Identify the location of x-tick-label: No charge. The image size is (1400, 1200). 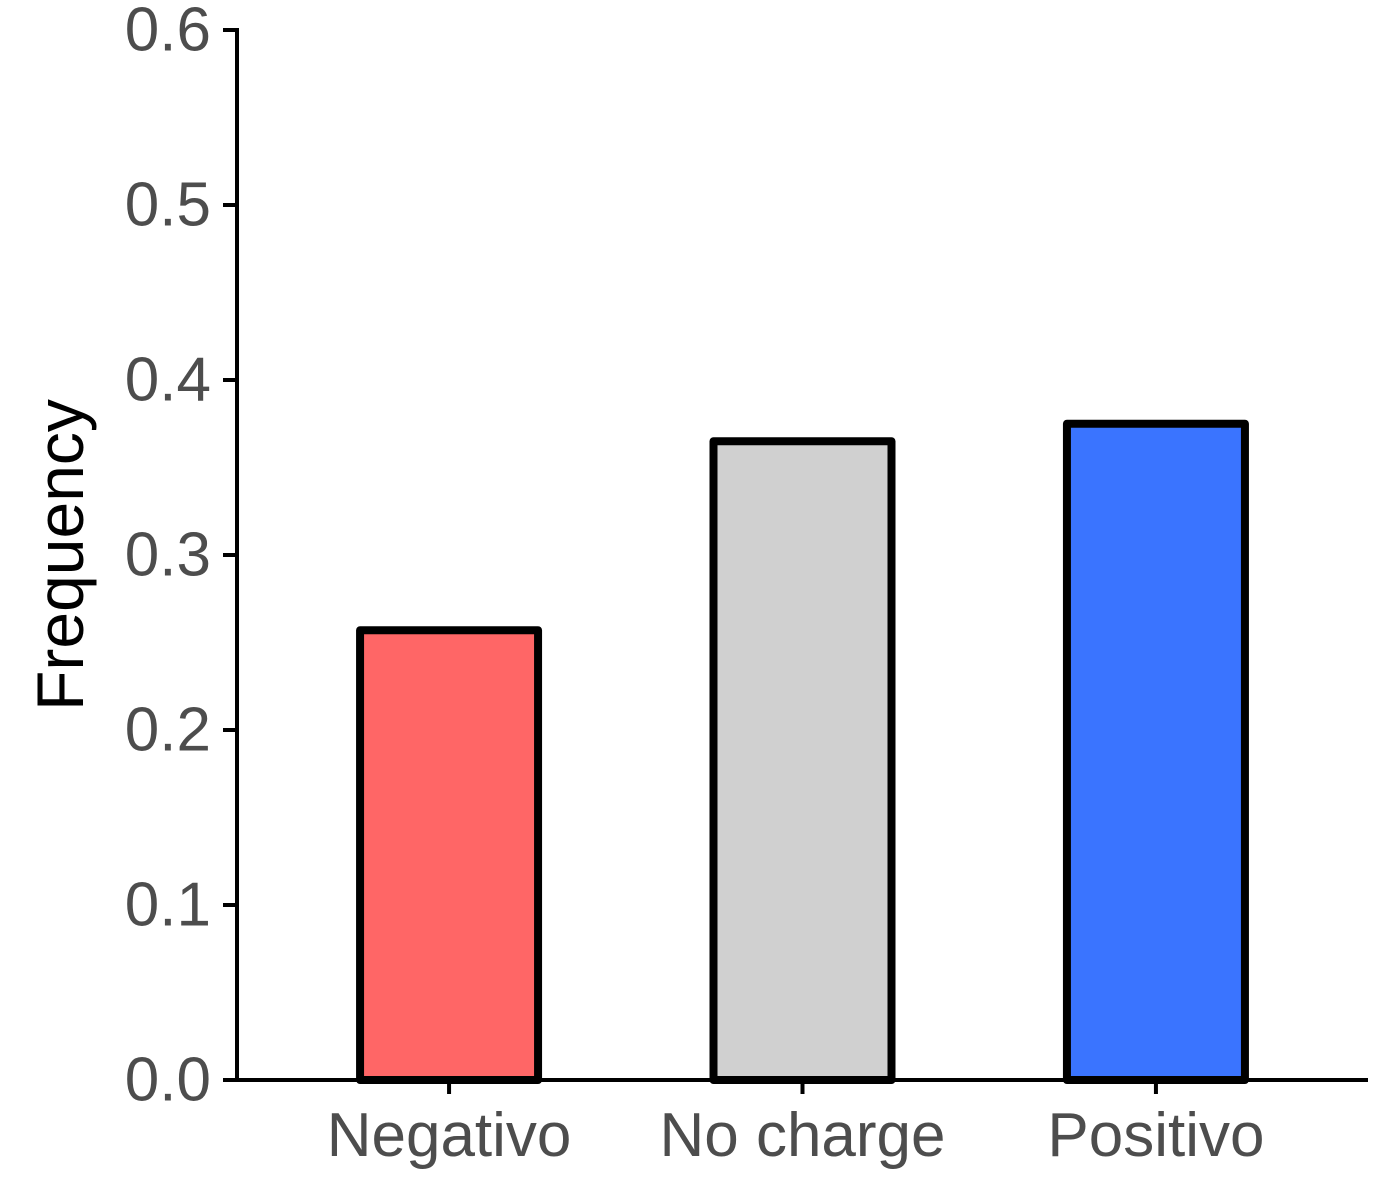
(802, 1135).